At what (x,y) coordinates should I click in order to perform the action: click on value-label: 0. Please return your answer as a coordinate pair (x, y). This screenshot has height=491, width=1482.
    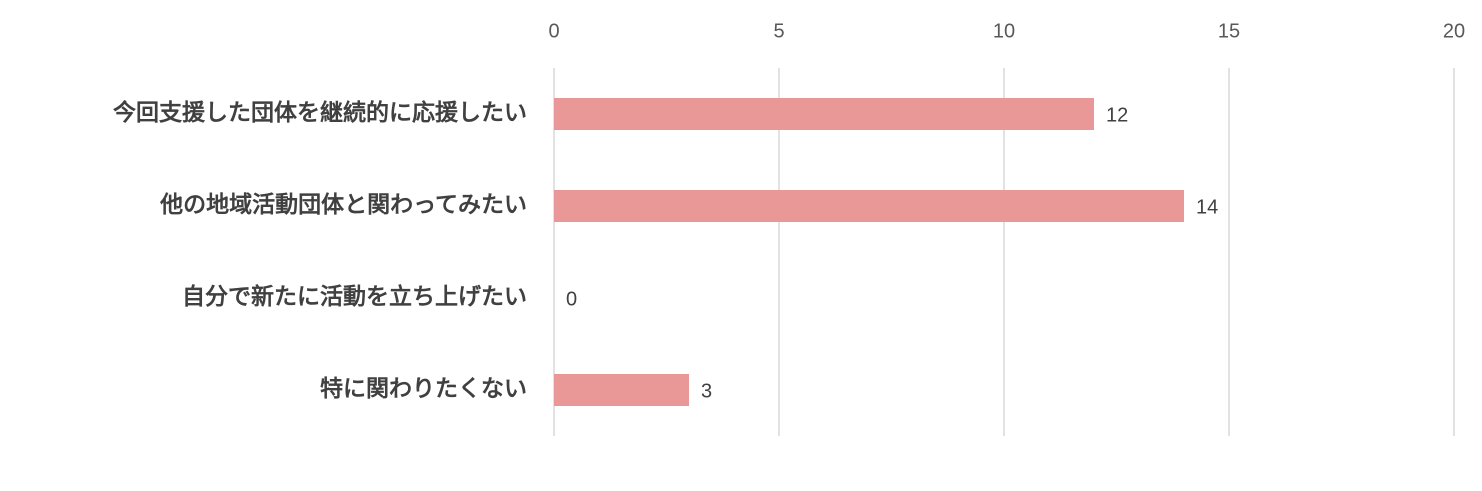
    Looking at the image, I should click on (571, 299).